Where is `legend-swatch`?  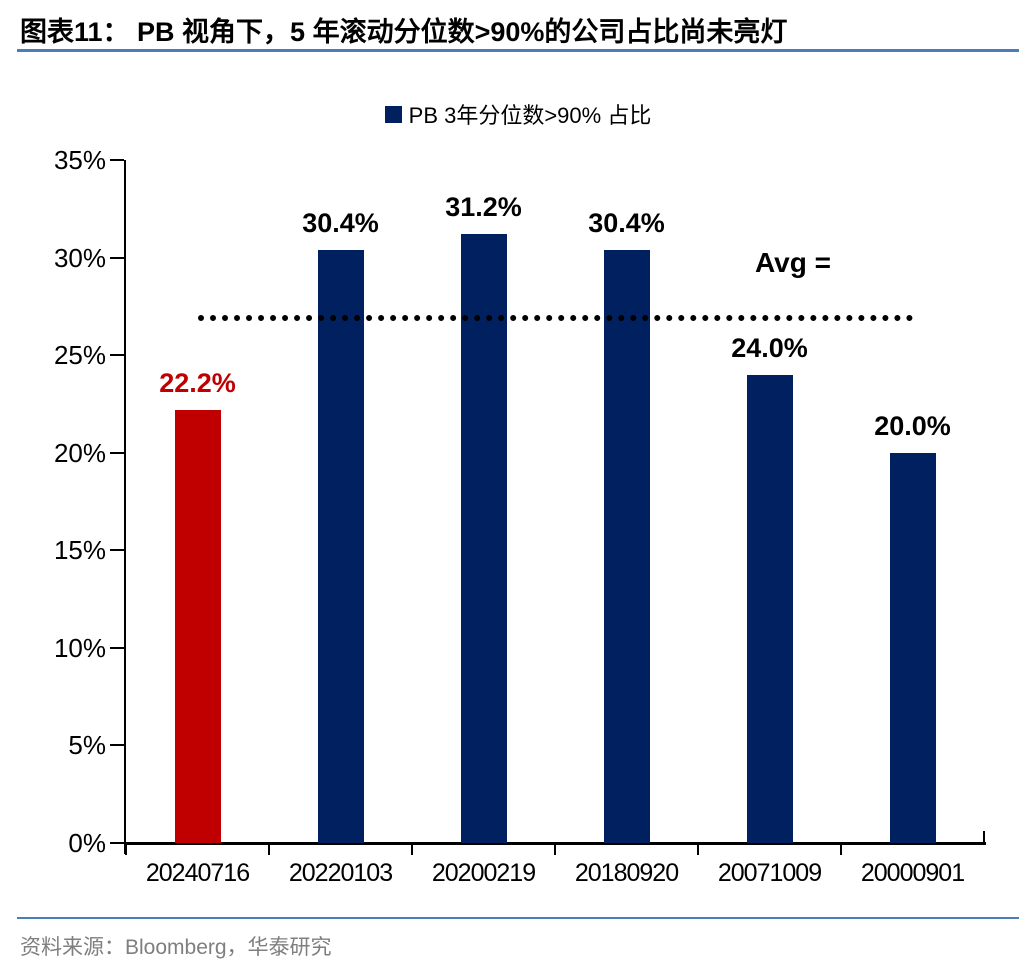 legend-swatch is located at coordinates (393, 114).